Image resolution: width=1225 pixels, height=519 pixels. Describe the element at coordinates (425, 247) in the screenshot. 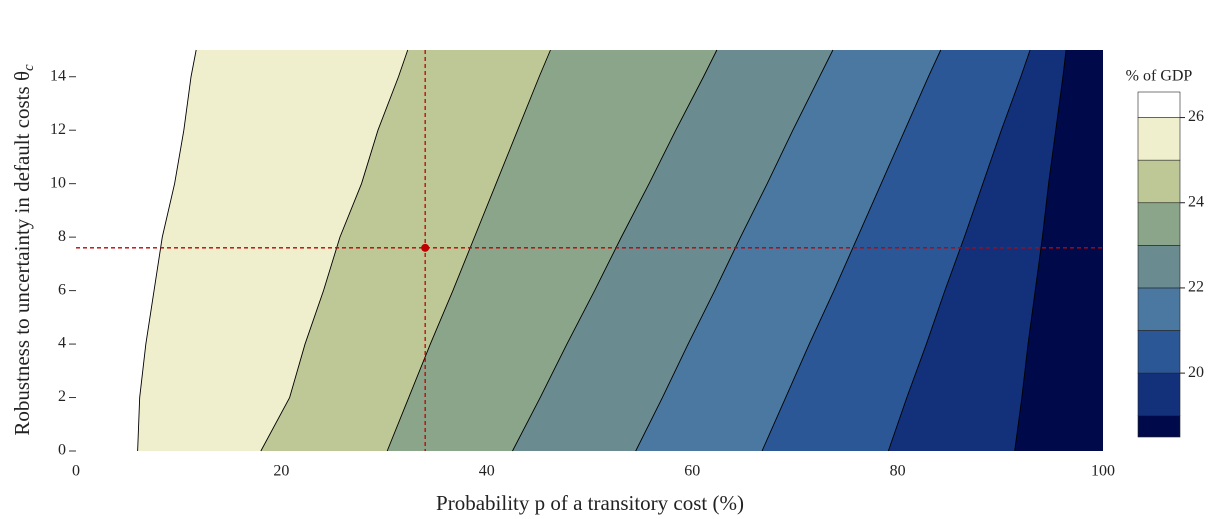

I see `reference-point` at that location.